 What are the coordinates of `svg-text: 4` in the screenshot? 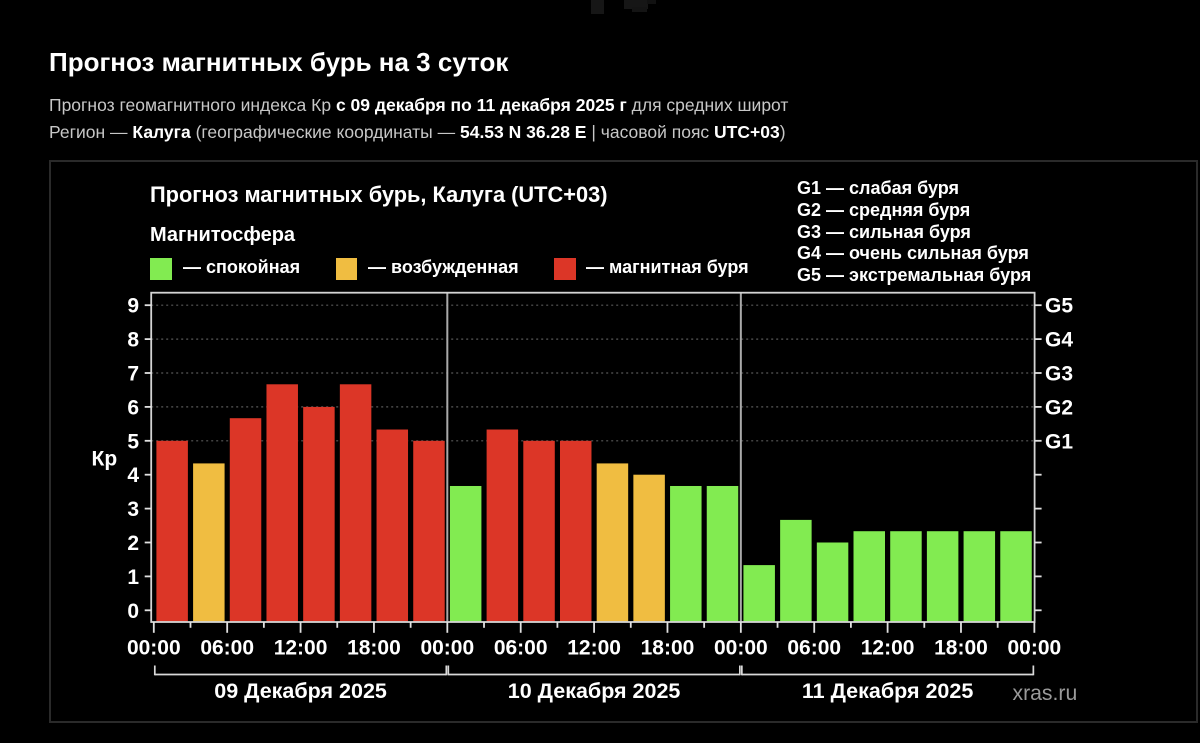 It's located at (133, 475).